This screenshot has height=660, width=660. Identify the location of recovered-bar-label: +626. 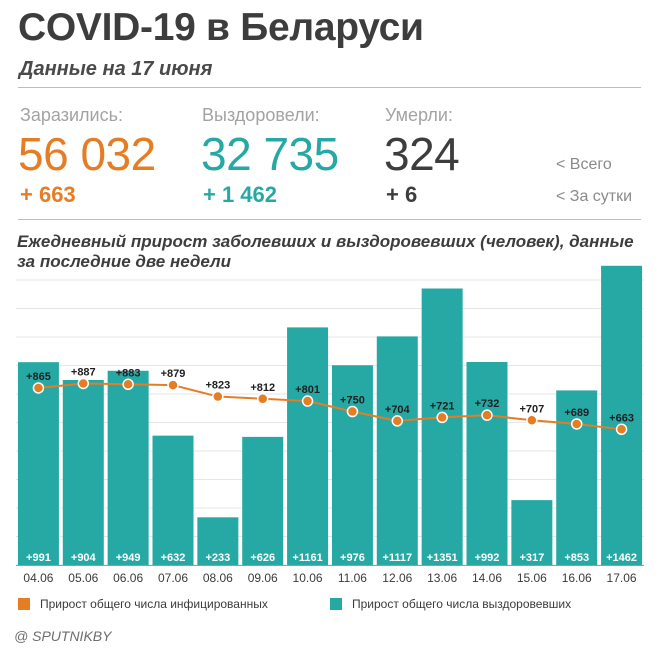
(262, 558).